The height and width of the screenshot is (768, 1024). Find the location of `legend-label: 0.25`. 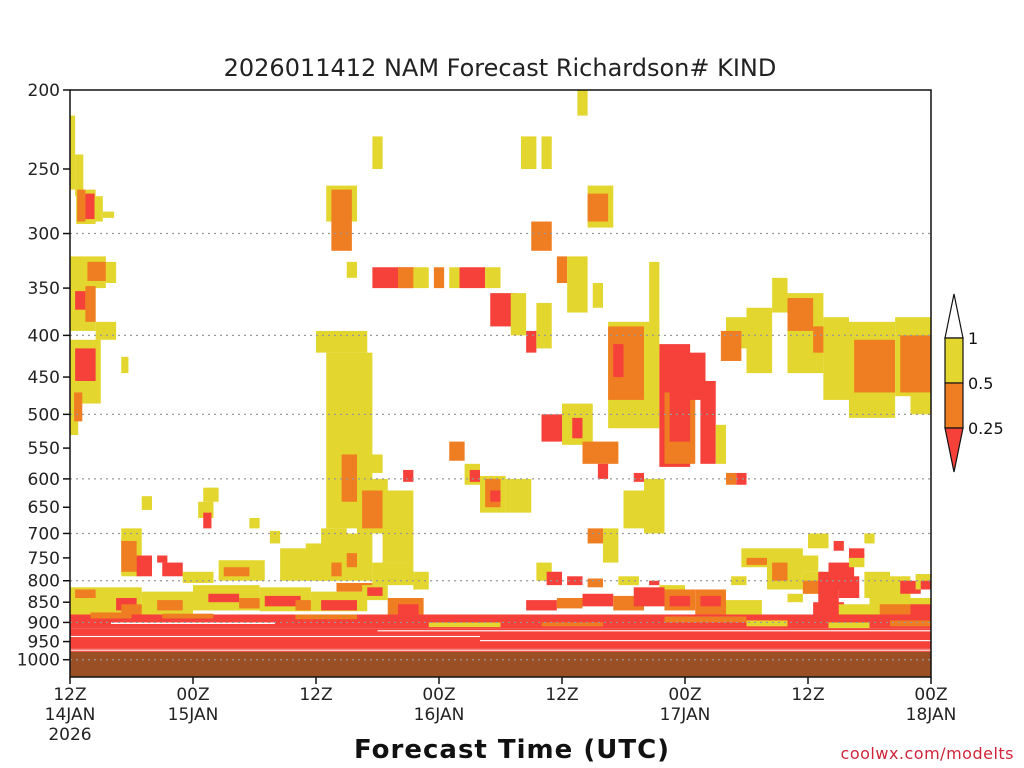

legend-label: 0.25 is located at coordinates (986, 428).